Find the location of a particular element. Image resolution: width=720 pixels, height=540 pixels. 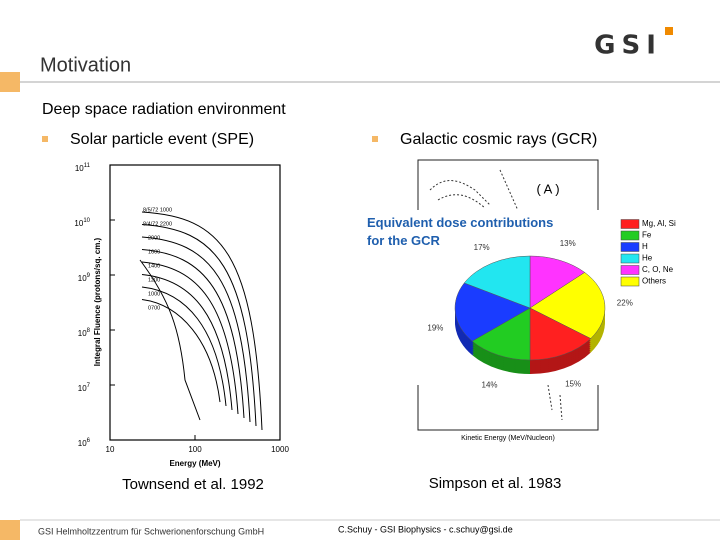

logo: GSI is located at coordinates (628, 46).